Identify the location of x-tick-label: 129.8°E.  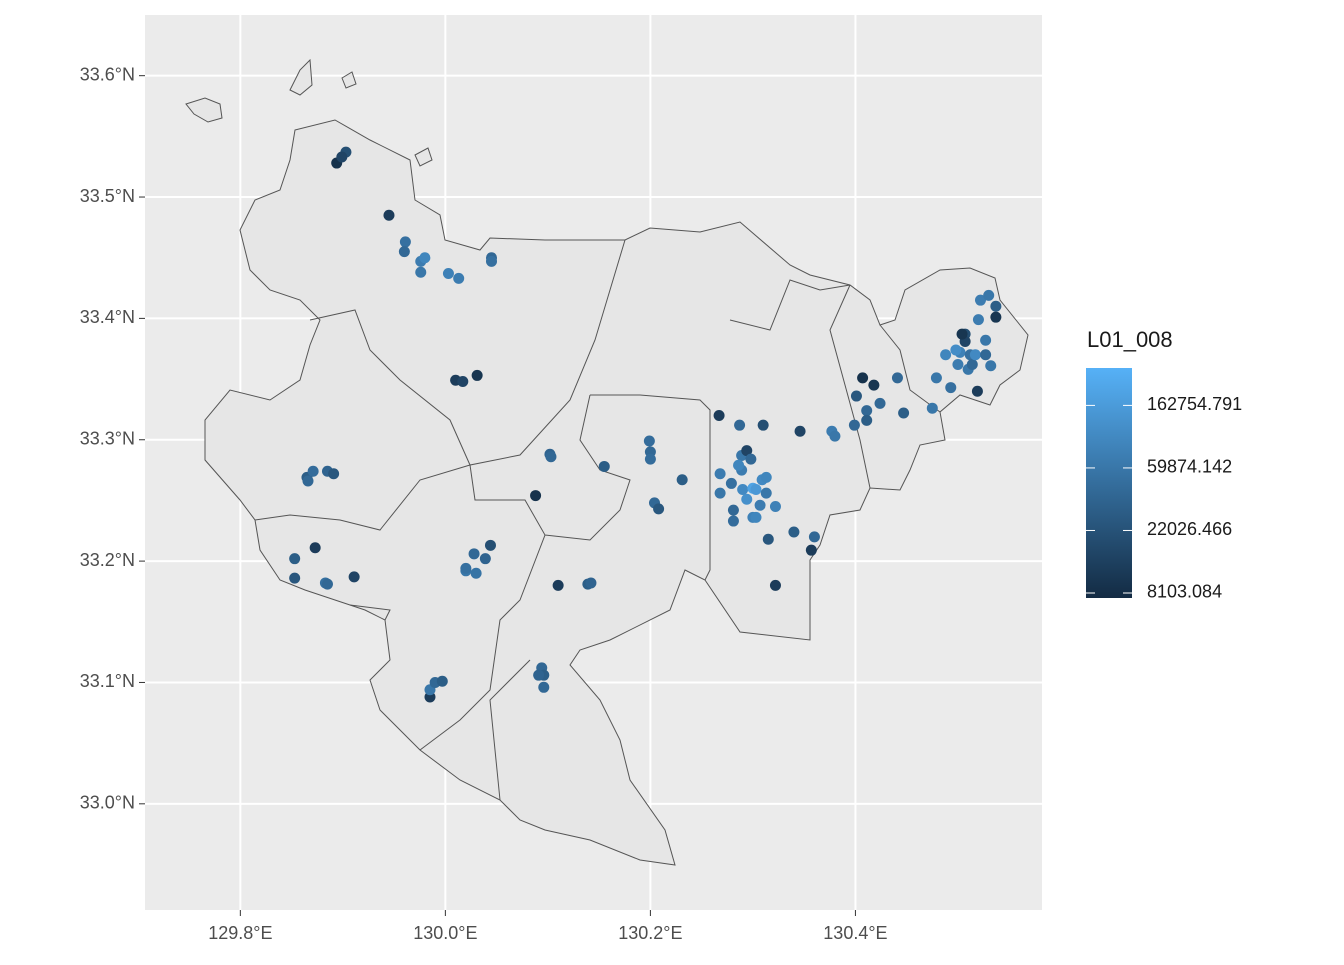
(240, 933).